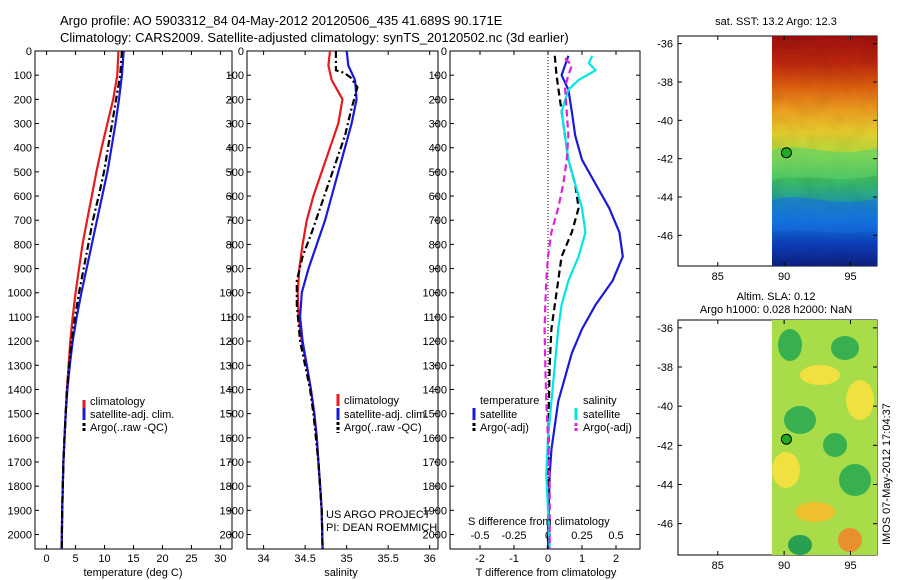  I want to click on x-tick-label: 5, so click(75, 559).